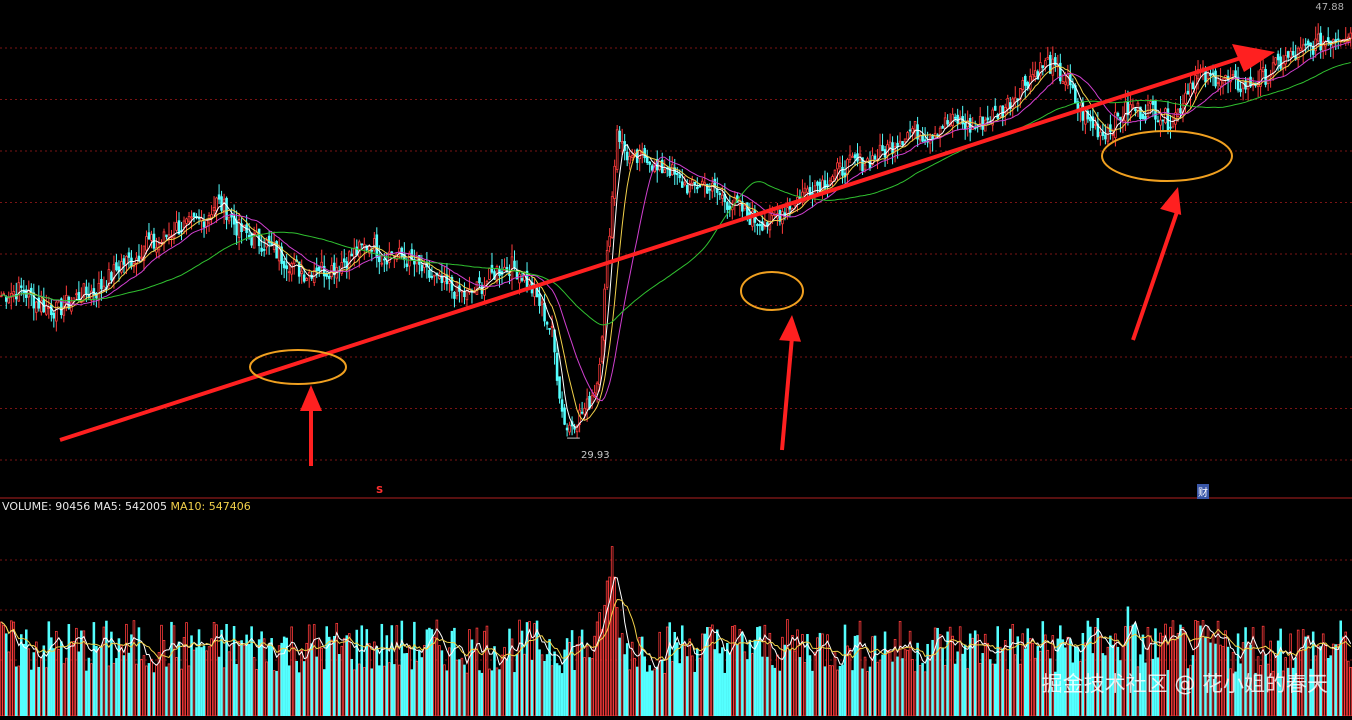 Image resolution: width=1352 pixels, height=720 pixels. What do you see at coordinates (1329, 7) in the screenshot?
I see `price-axis-max-label: 47.88` at bounding box center [1329, 7].